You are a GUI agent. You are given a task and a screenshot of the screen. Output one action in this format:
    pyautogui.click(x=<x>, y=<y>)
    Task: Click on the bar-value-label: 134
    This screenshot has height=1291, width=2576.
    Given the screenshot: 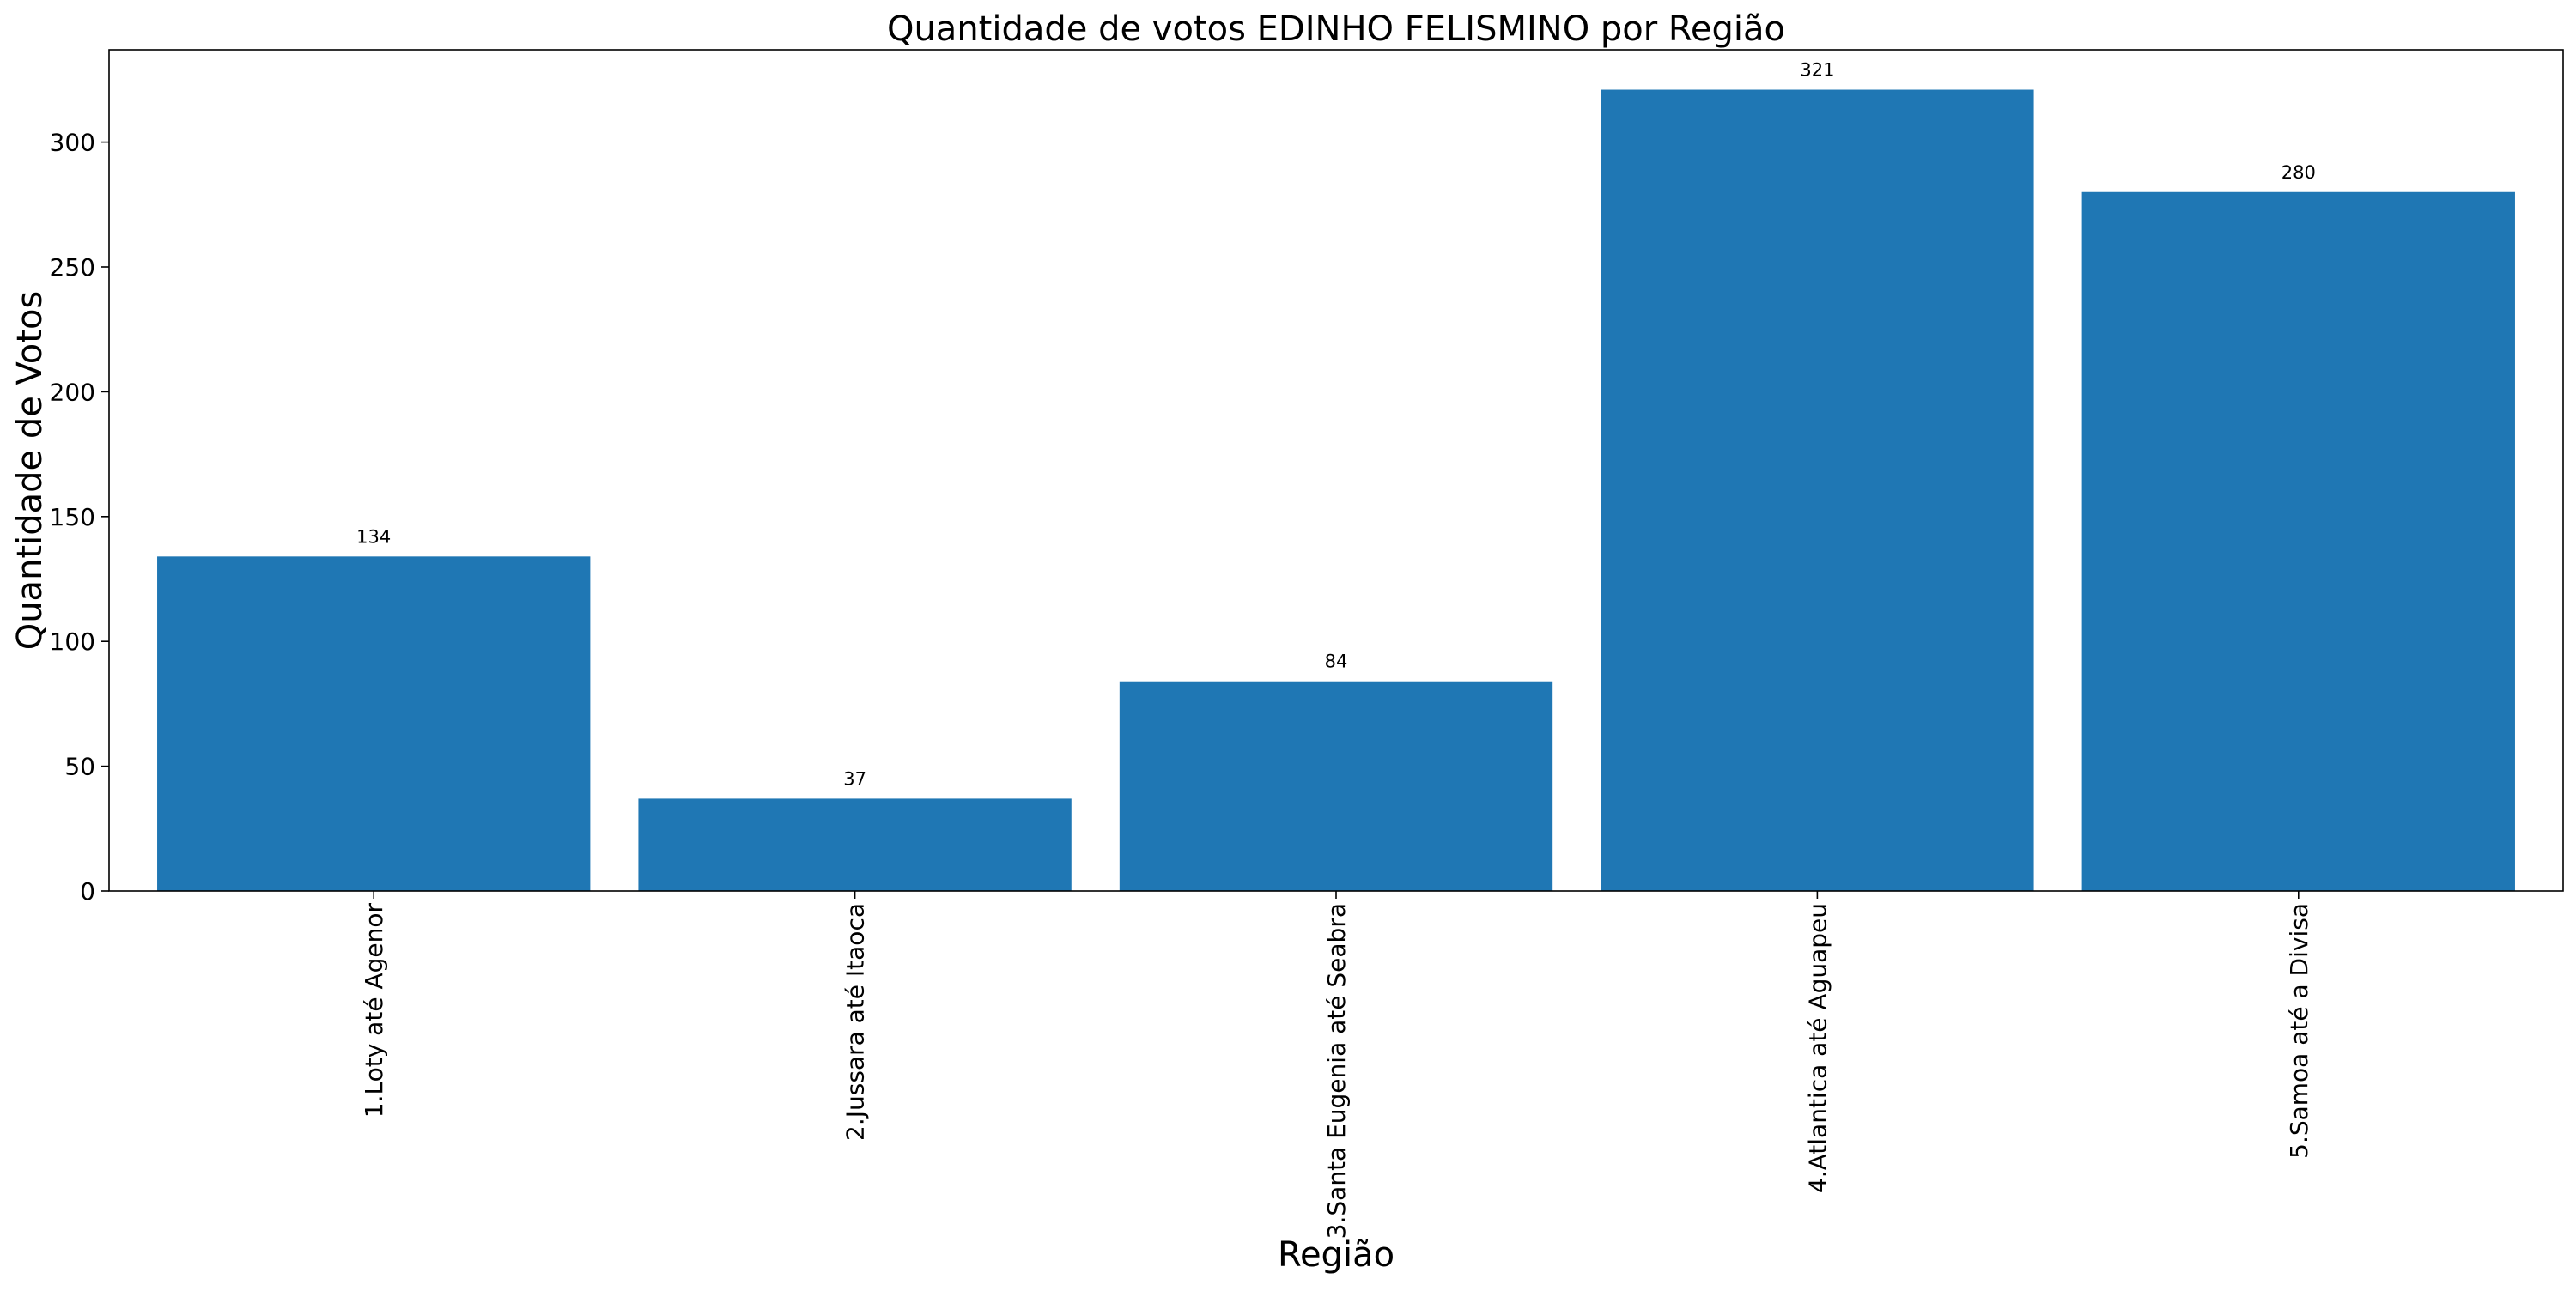 What is the action you would take?
    pyautogui.click(x=374, y=536)
    